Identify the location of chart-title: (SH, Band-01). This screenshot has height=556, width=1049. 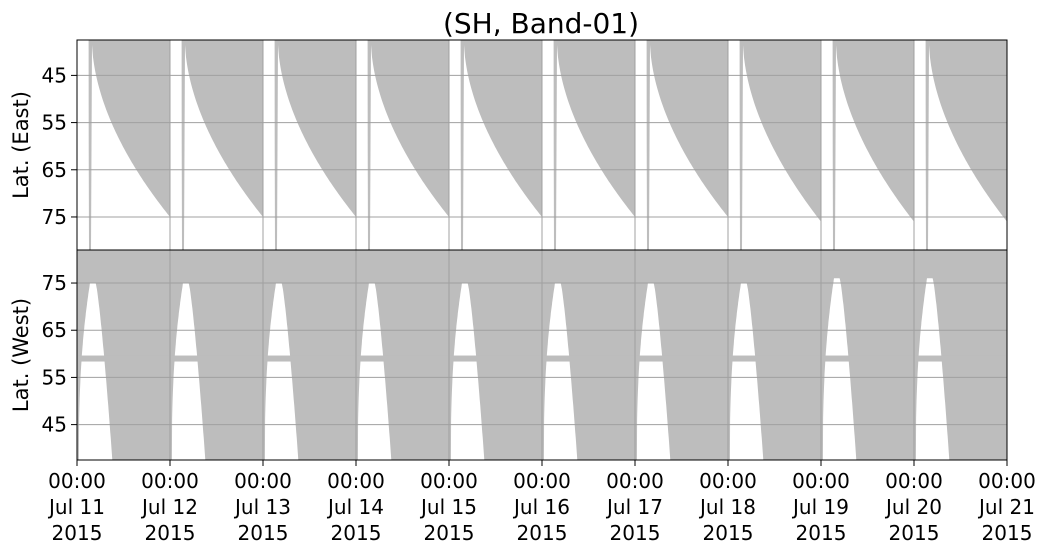
(541, 23).